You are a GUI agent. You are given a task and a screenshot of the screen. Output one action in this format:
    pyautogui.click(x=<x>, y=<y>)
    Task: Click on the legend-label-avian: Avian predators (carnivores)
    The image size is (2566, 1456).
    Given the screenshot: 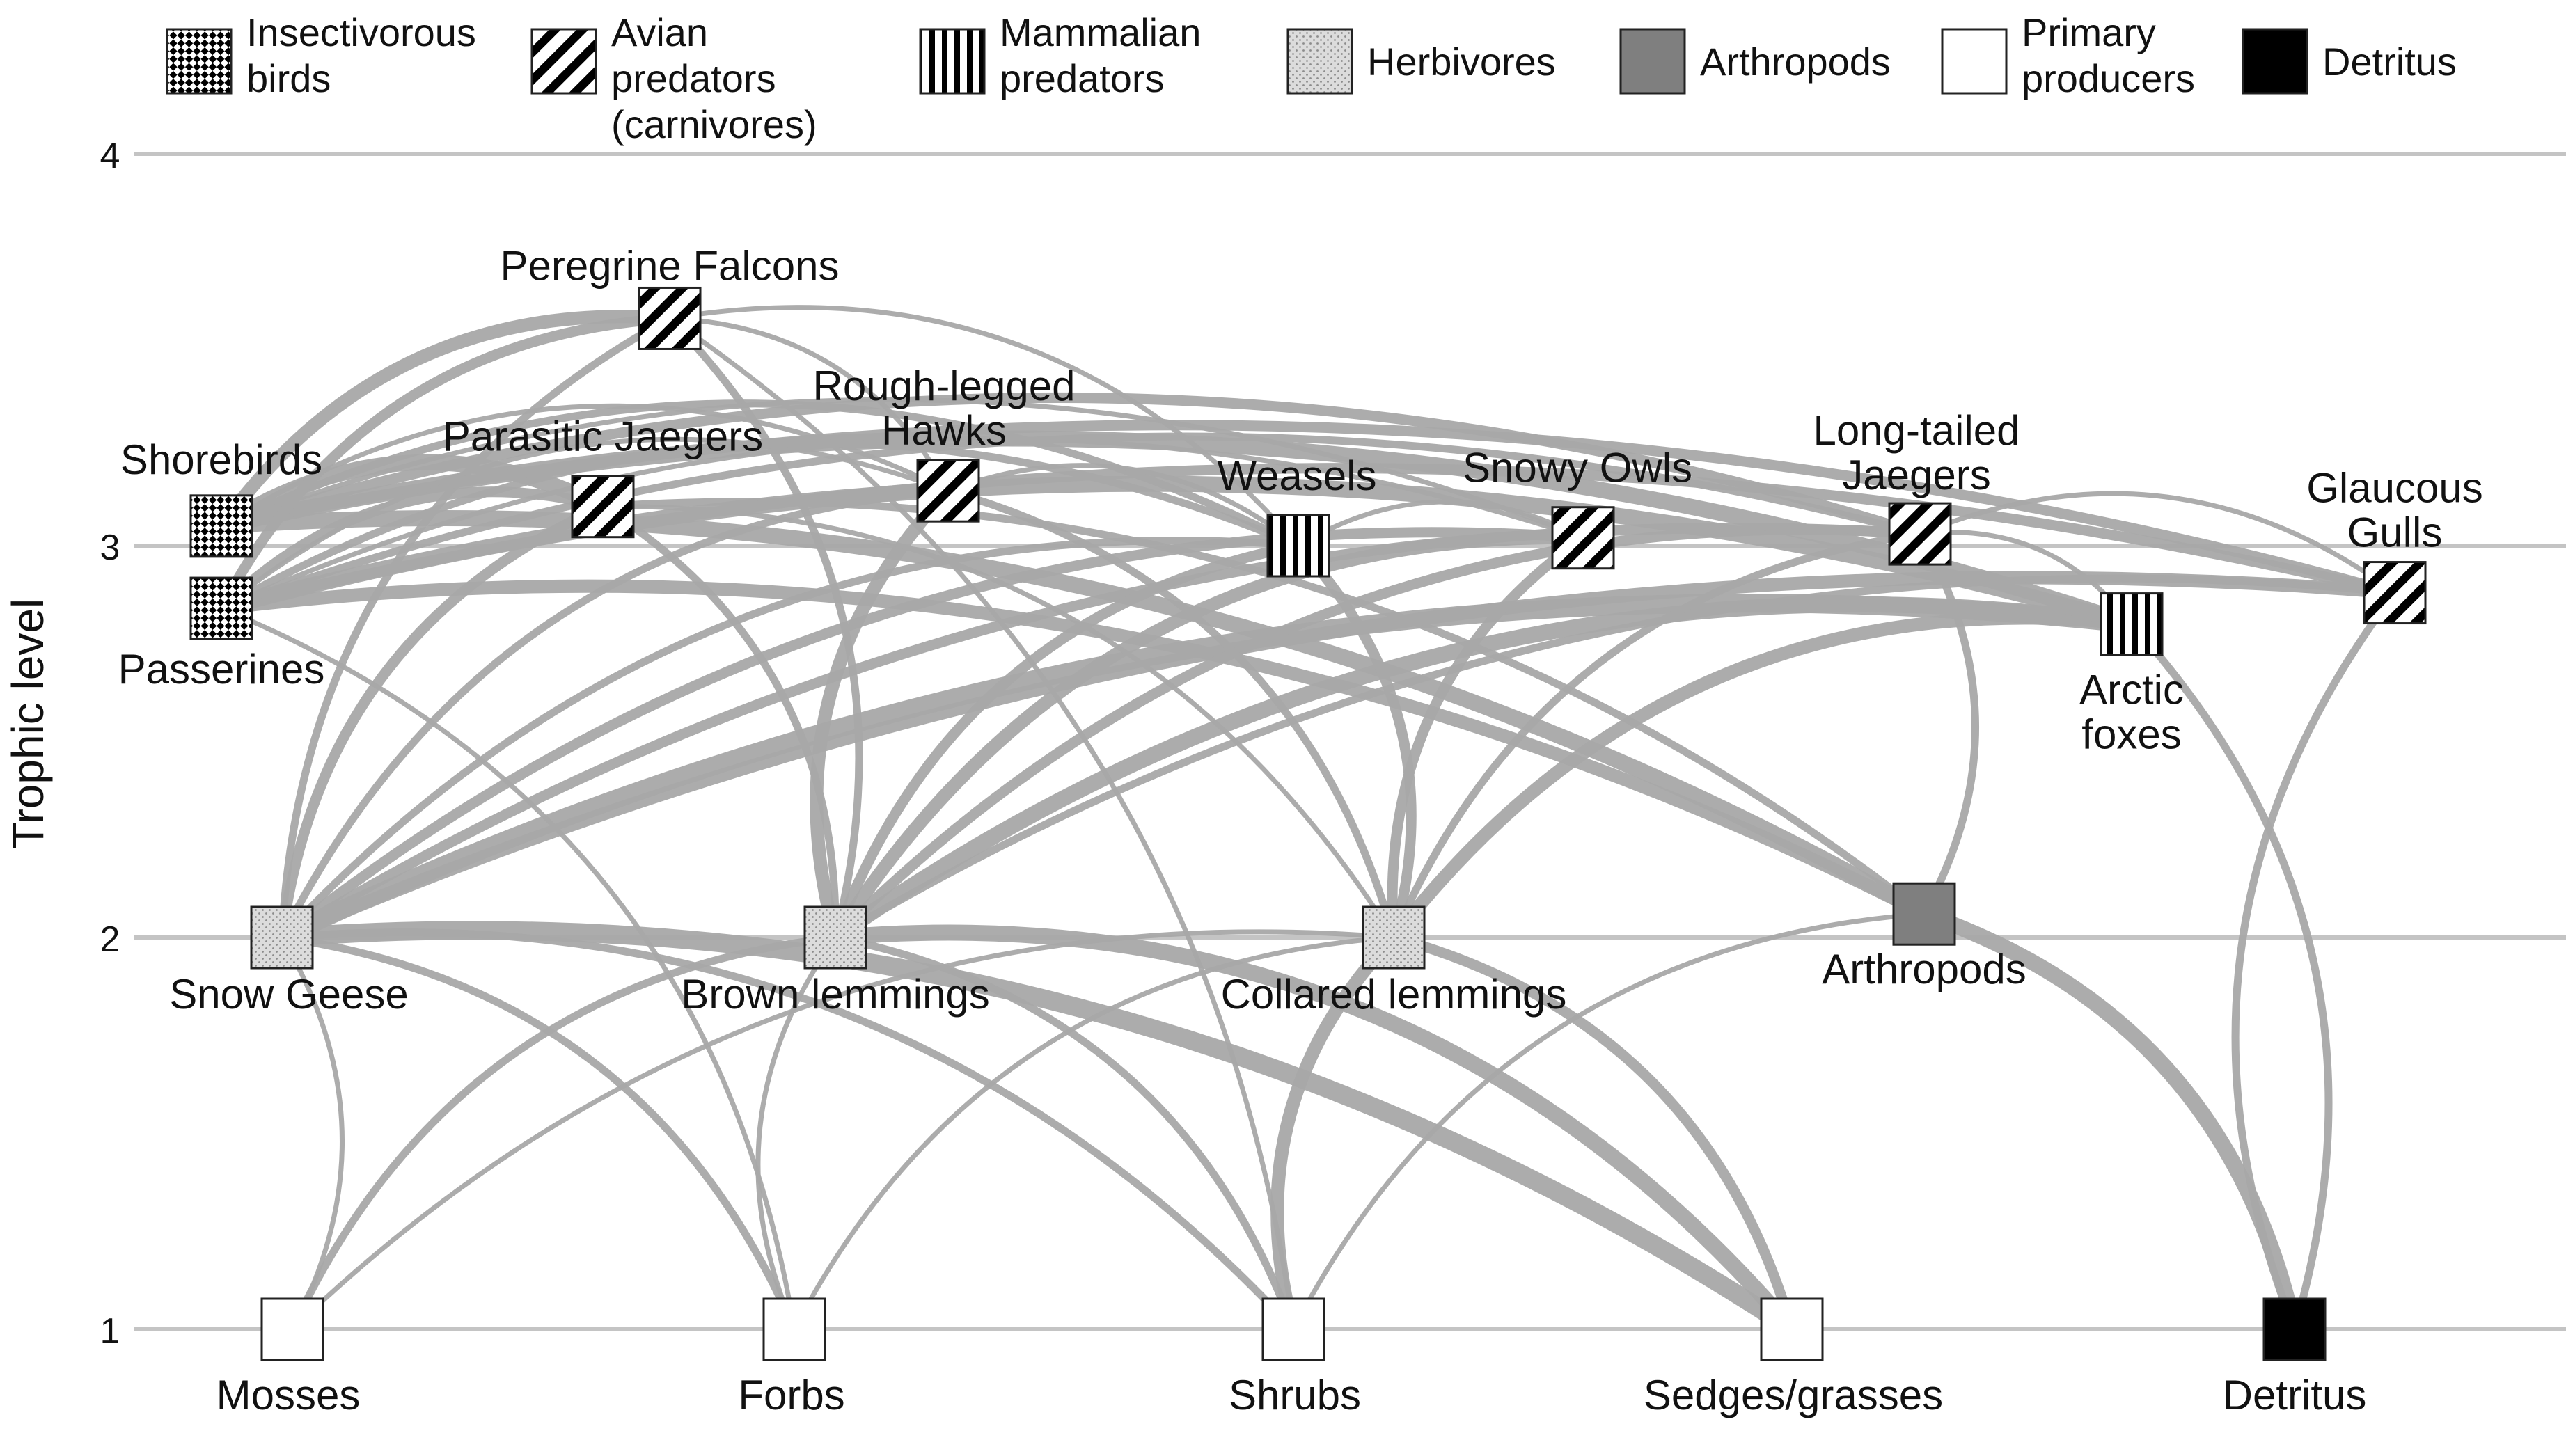 What is the action you would take?
    pyautogui.click(x=714, y=78)
    